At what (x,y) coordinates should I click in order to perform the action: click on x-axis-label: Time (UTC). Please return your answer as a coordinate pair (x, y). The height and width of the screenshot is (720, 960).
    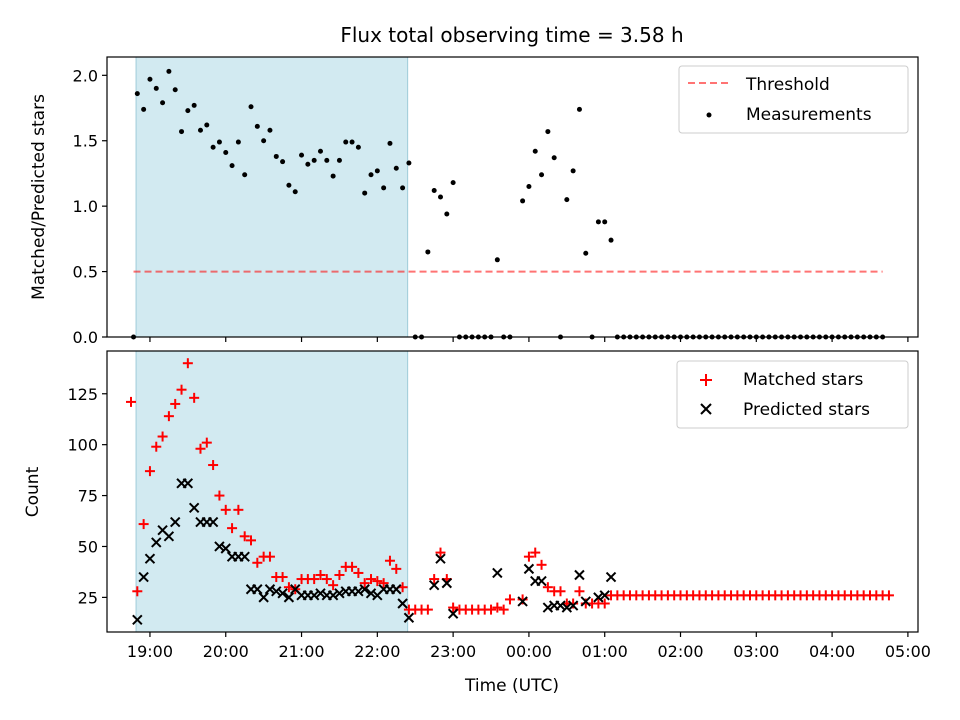
    Looking at the image, I should click on (511, 686).